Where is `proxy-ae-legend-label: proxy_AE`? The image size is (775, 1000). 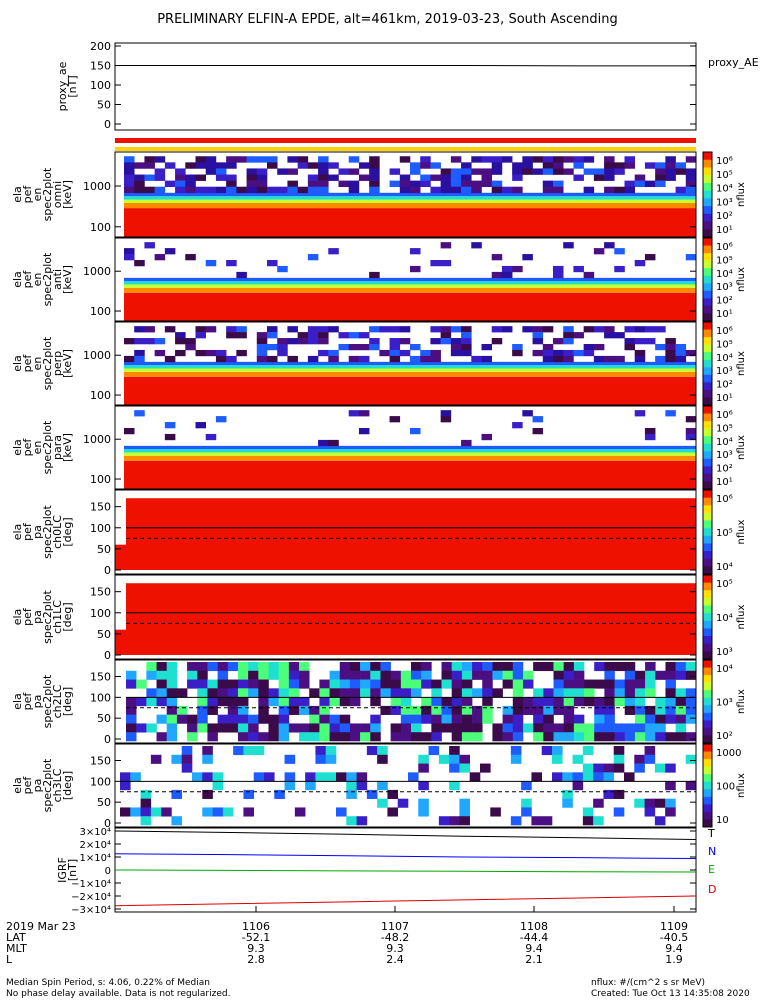
proxy-ae-legend-label: proxy_AE is located at coordinates (733, 62).